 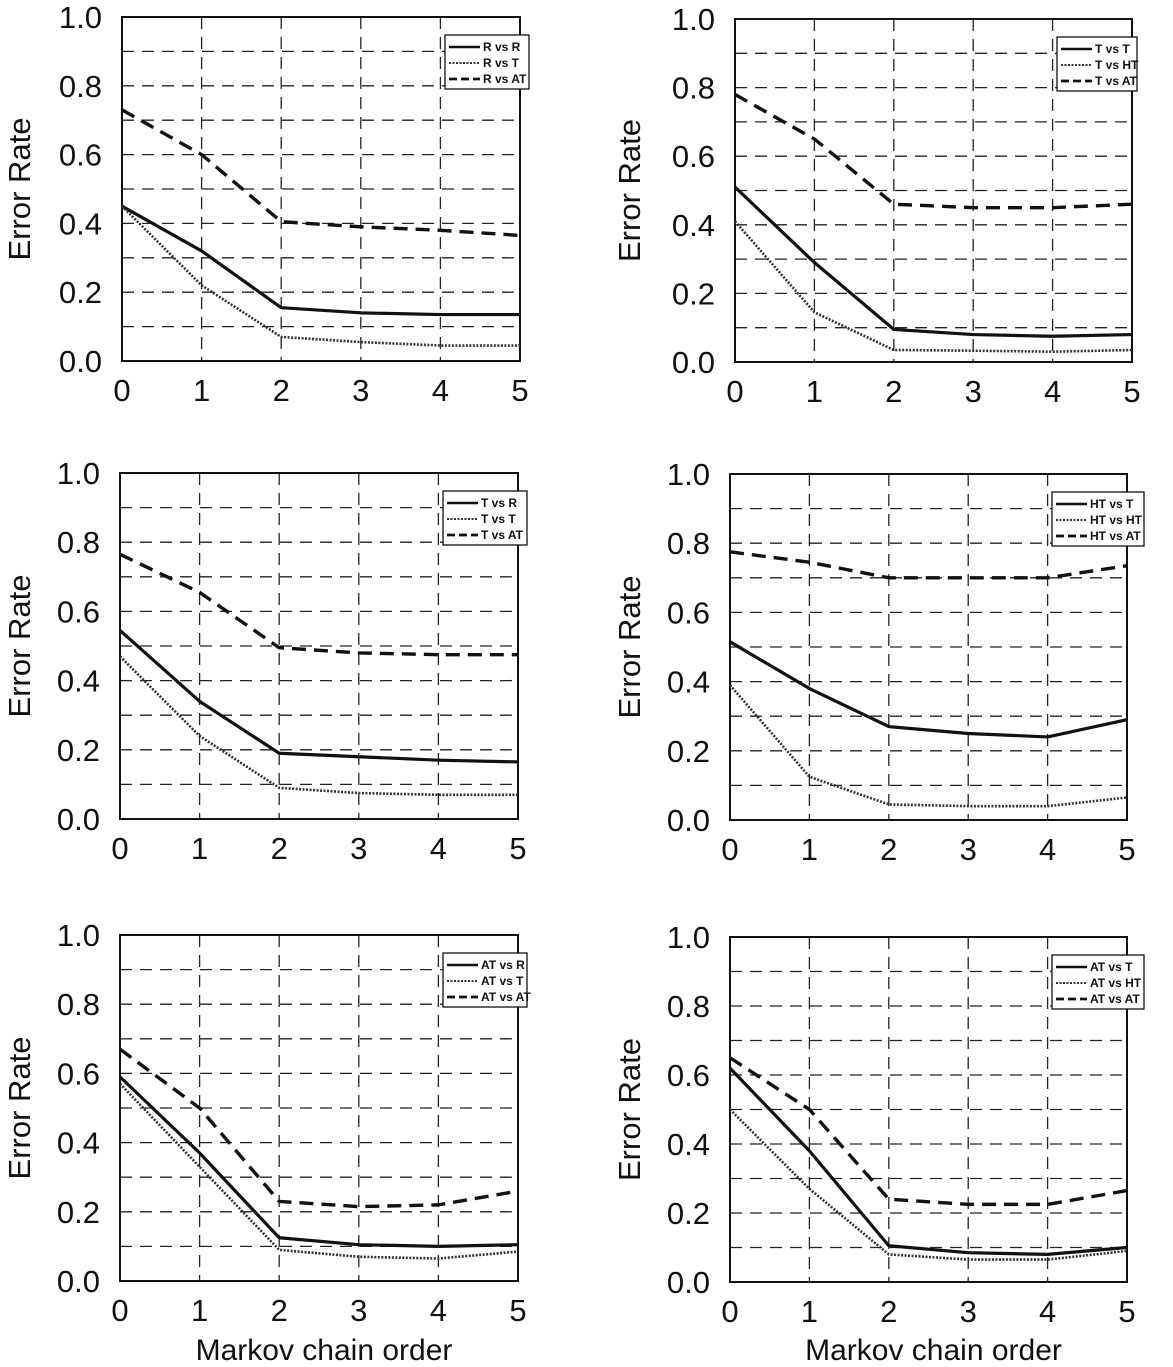 I want to click on legend-label: R vs AT, so click(x=505, y=79).